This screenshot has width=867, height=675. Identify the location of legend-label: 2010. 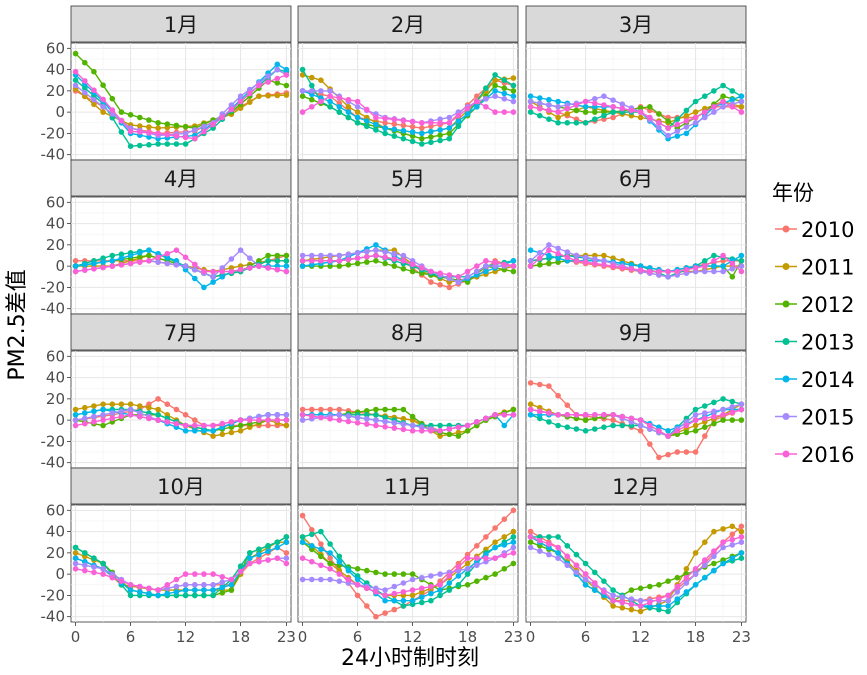
(827, 230).